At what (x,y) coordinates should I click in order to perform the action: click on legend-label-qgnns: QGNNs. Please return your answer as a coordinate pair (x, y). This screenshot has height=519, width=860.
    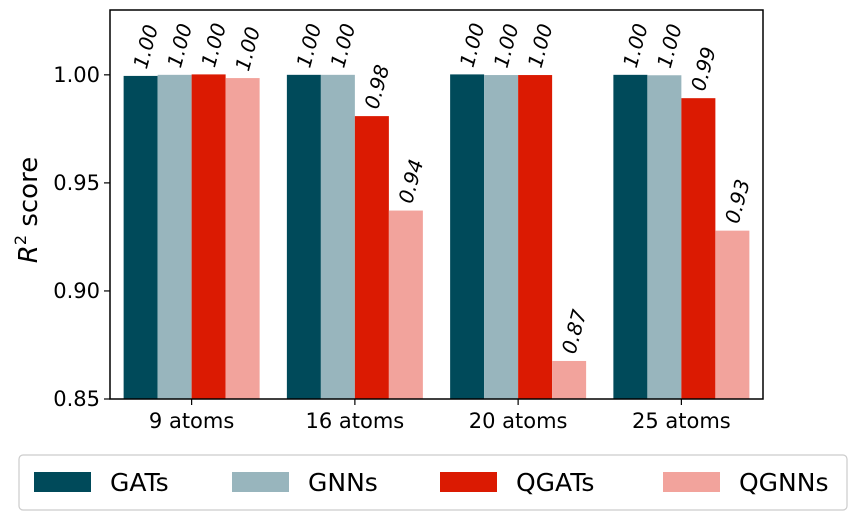
    Looking at the image, I should click on (783, 482).